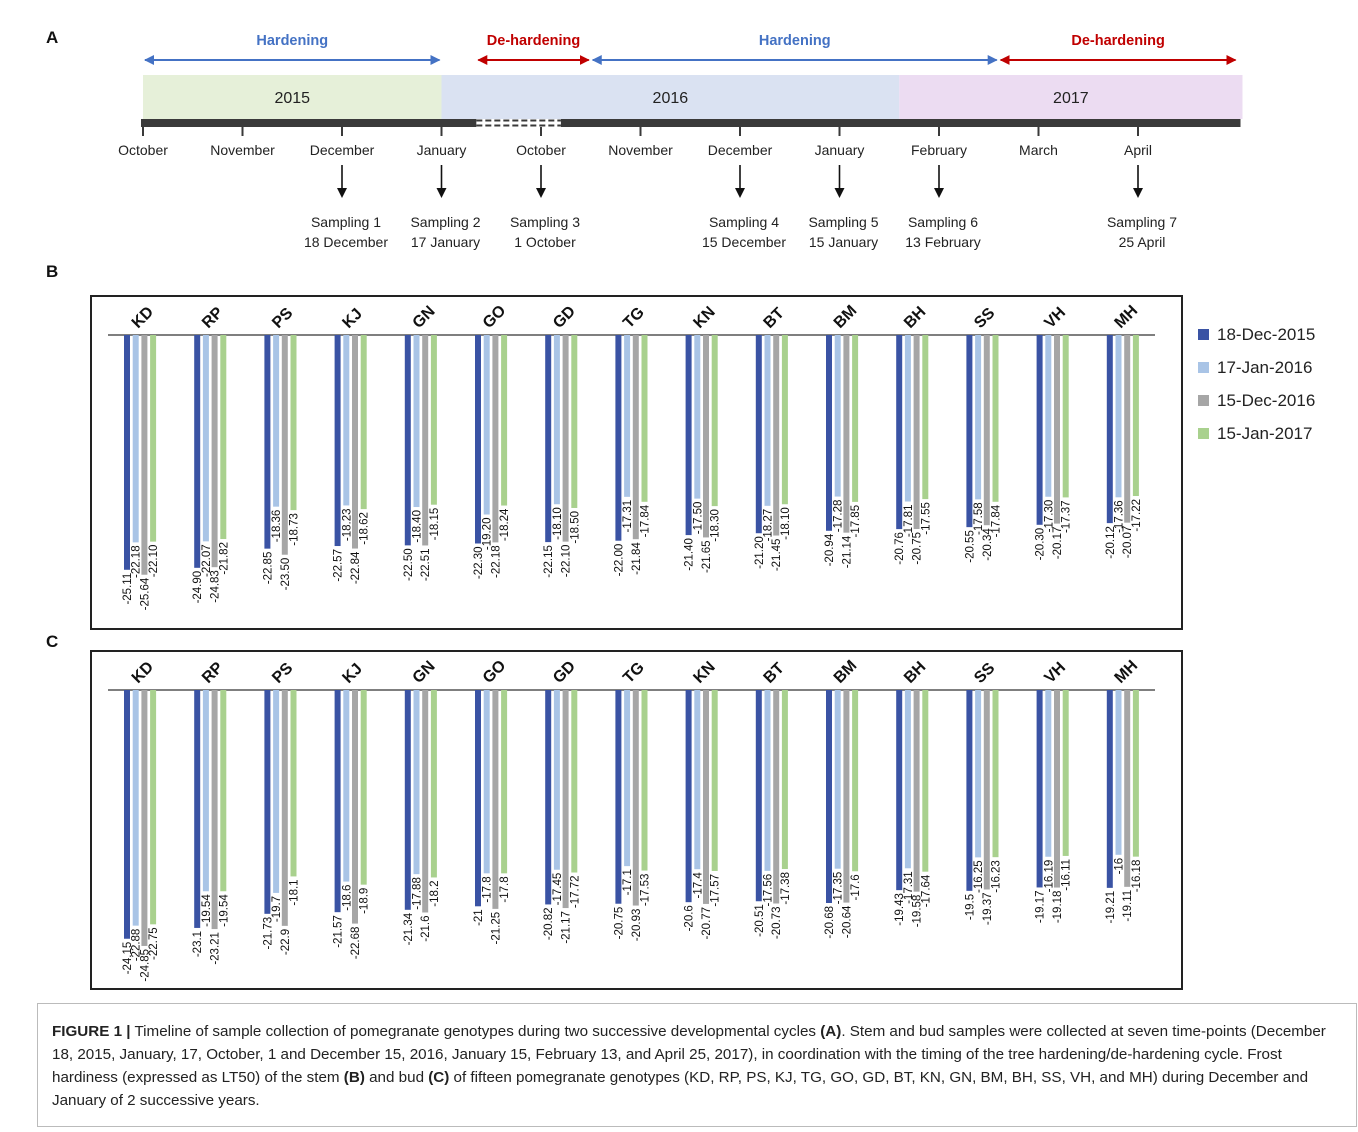 The height and width of the screenshot is (1132, 1358). I want to click on category-label: BH, so click(915, 317).